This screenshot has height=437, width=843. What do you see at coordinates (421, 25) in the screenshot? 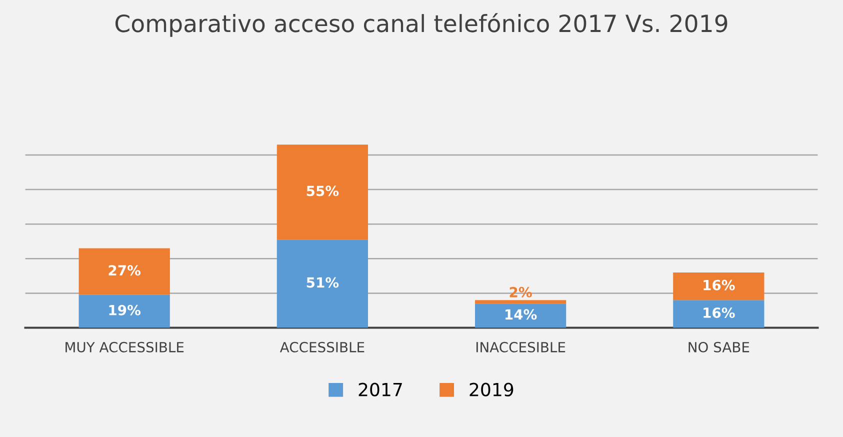
I see `chart-title: Comparativo acceso canal telefónico 2017 Vs. 2019` at bounding box center [421, 25].